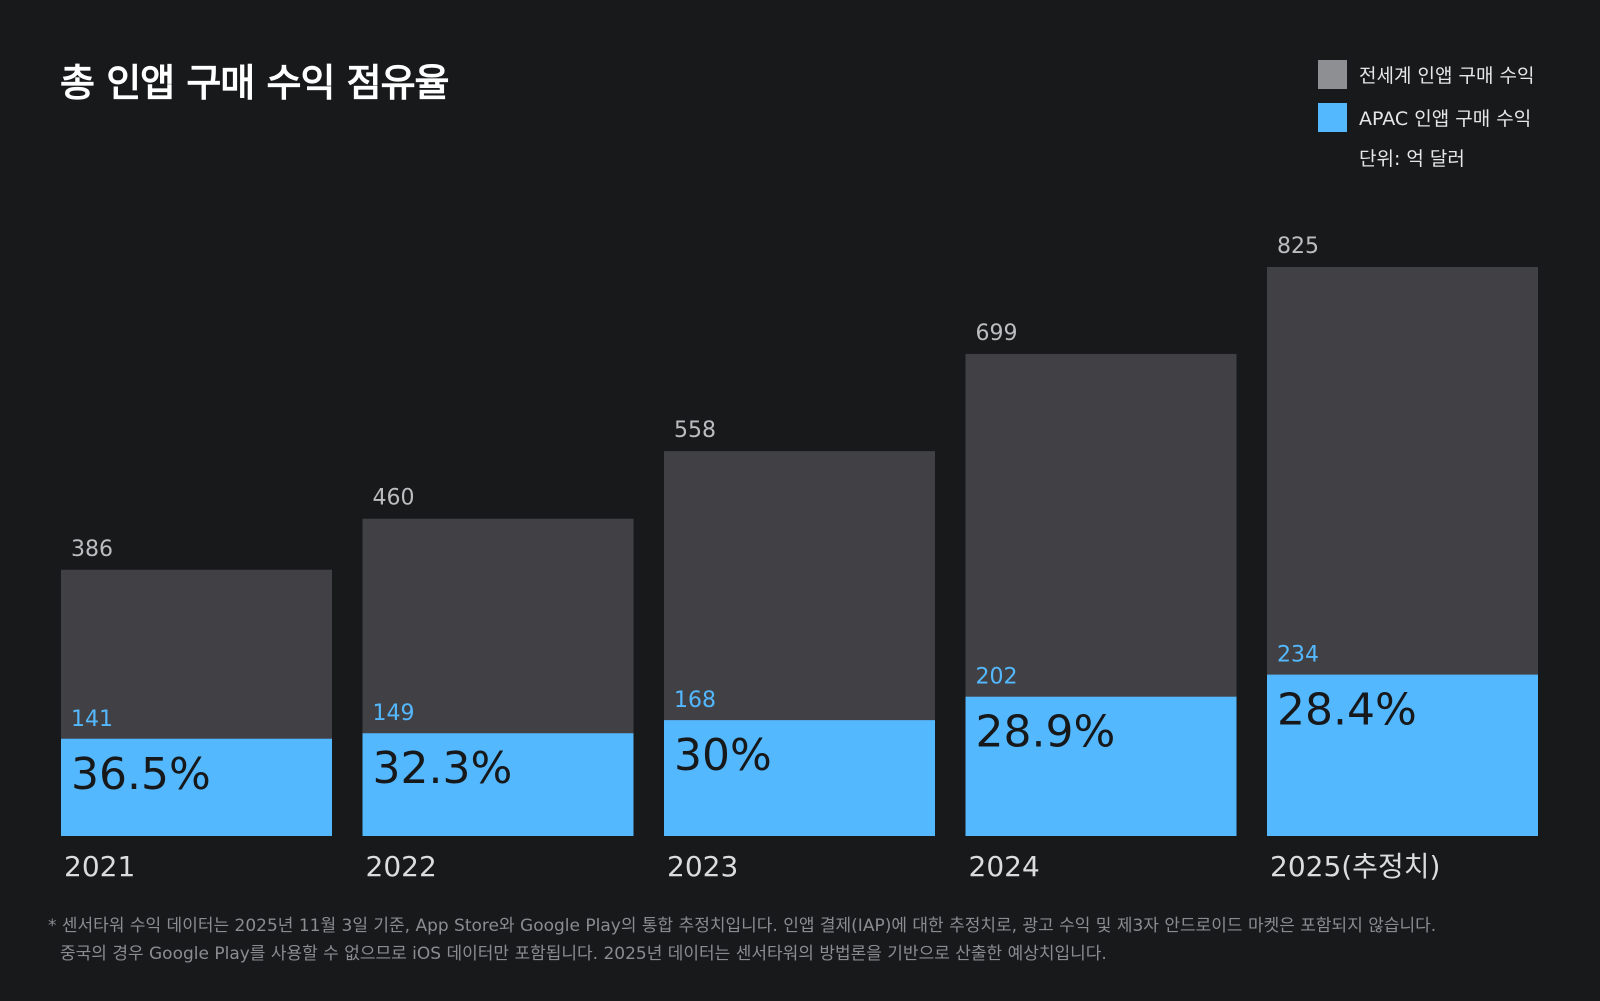  What do you see at coordinates (997, 333) in the screenshot?
I see `value-label-world-4: 699` at bounding box center [997, 333].